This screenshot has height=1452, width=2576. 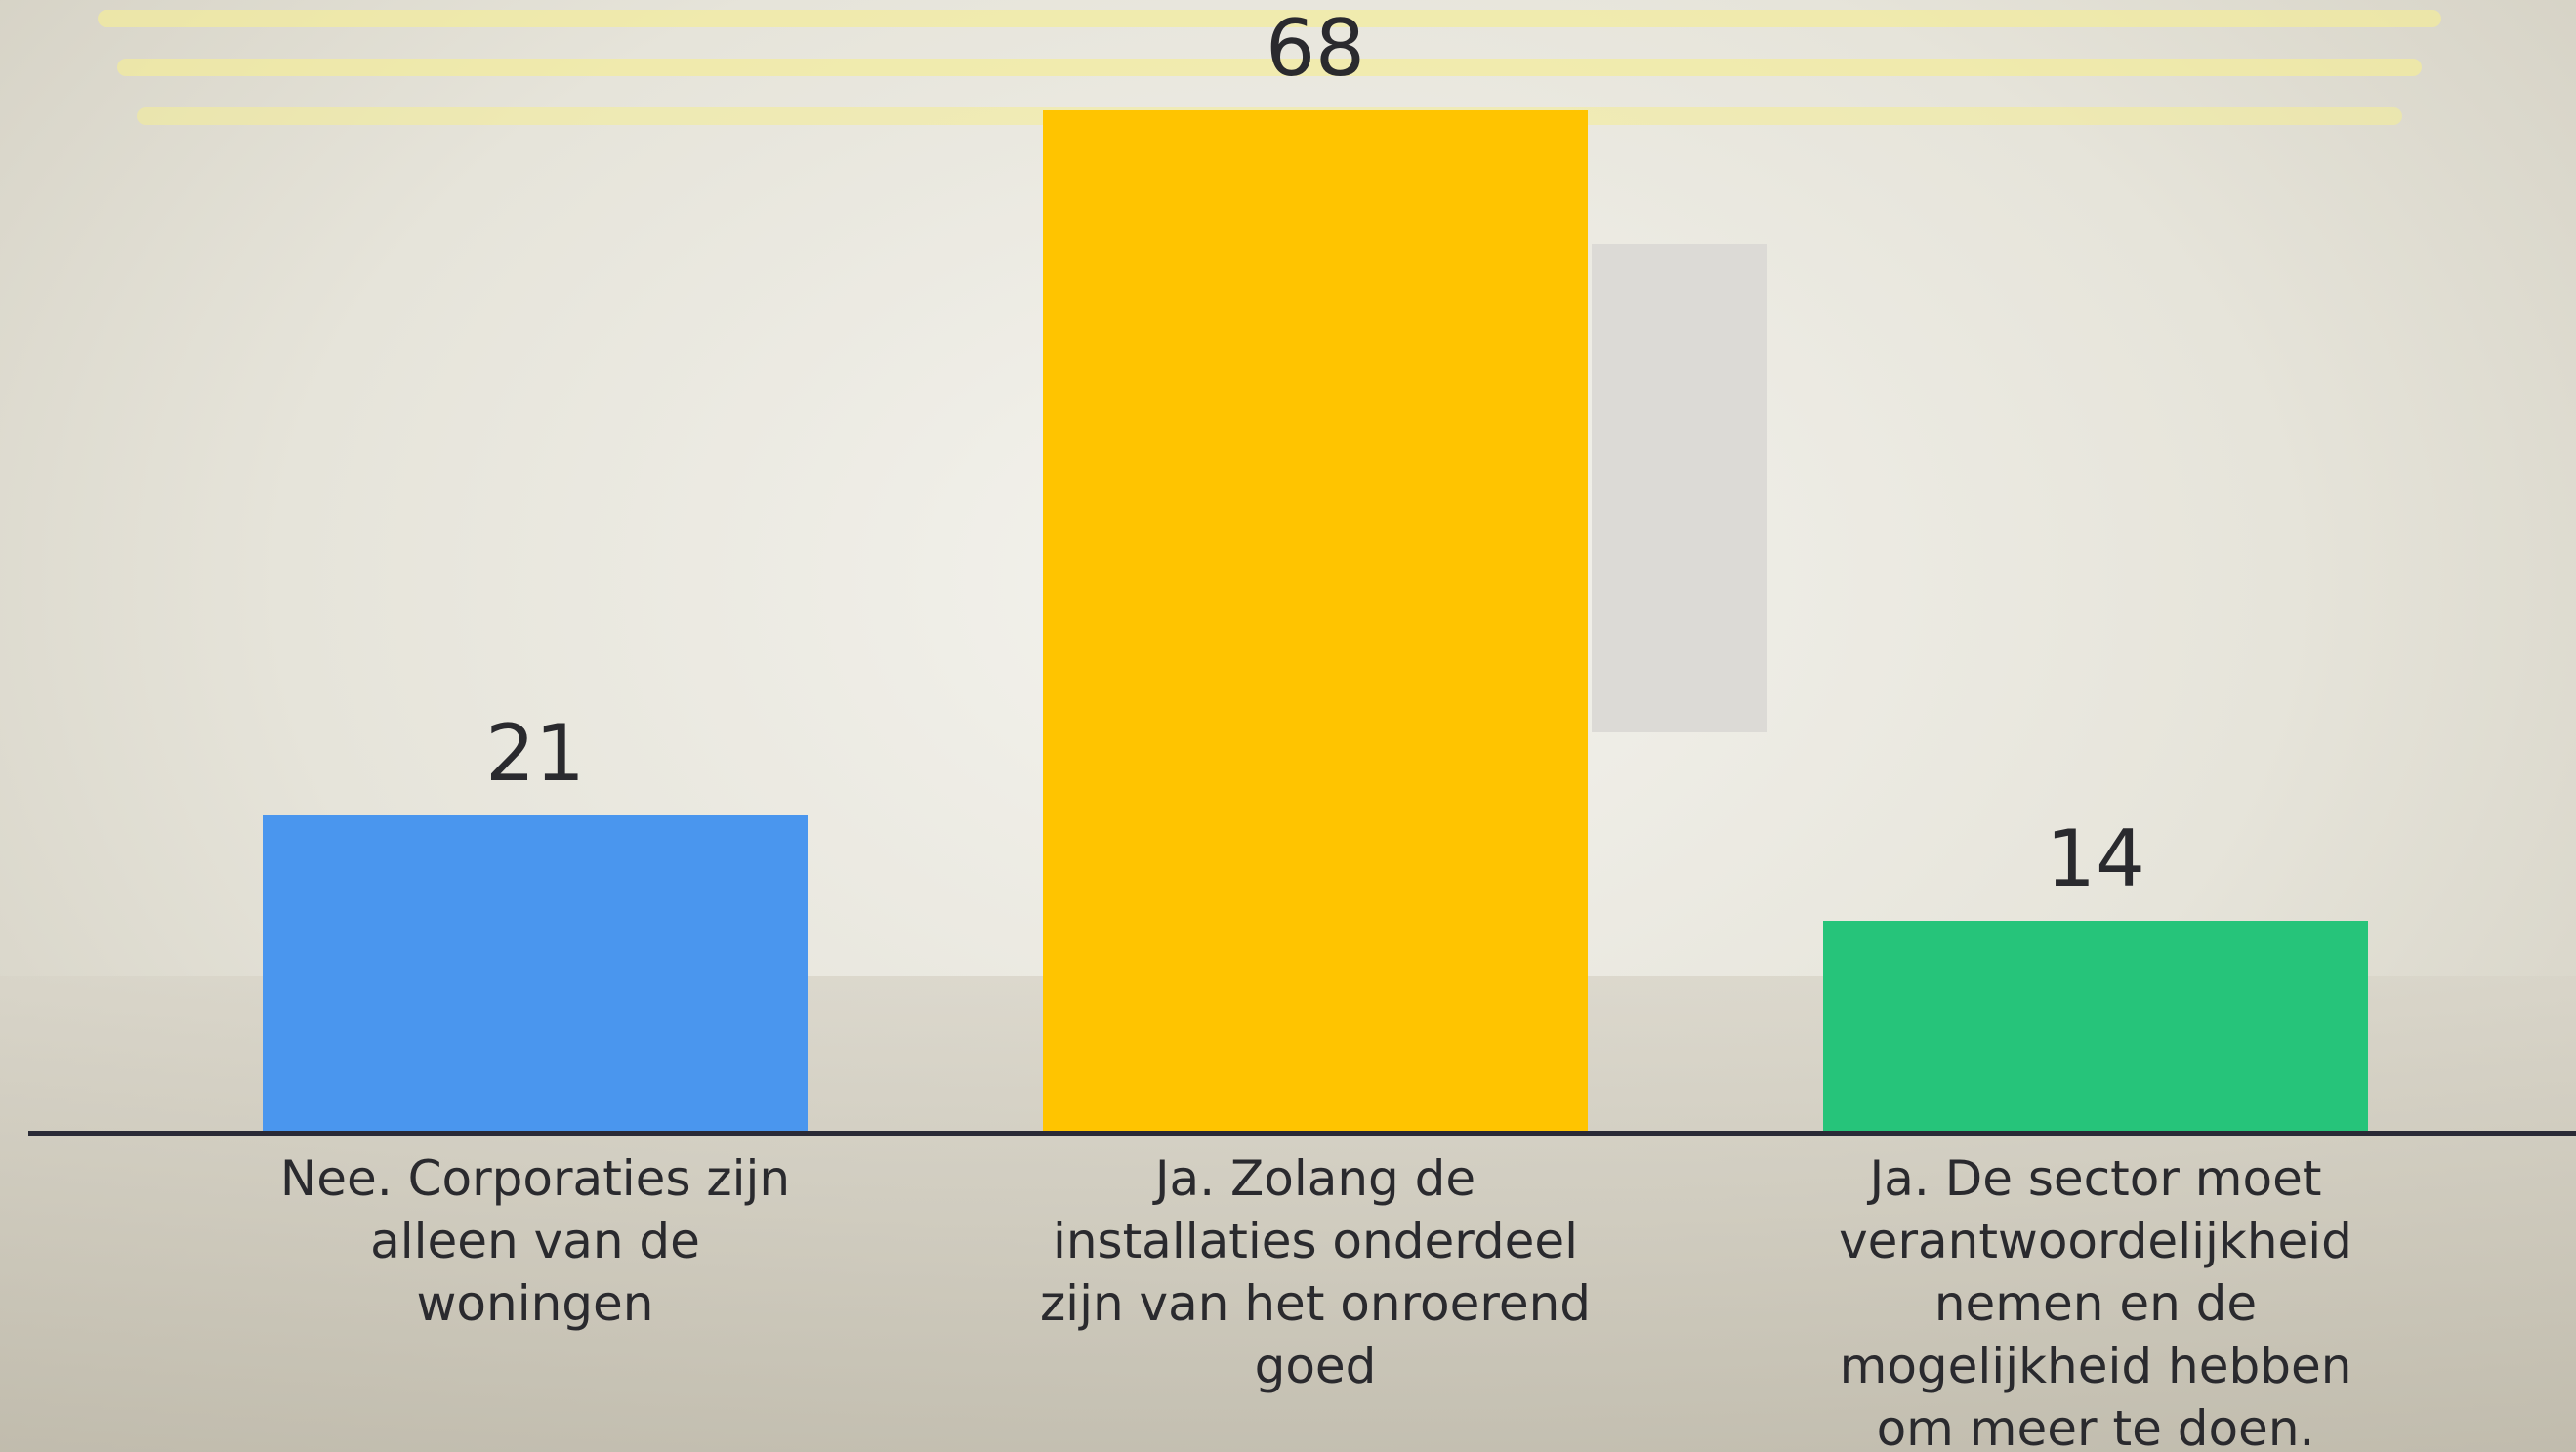 What do you see at coordinates (1679, 488) in the screenshot?
I see `background-screen` at bounding box center [1679, 488].